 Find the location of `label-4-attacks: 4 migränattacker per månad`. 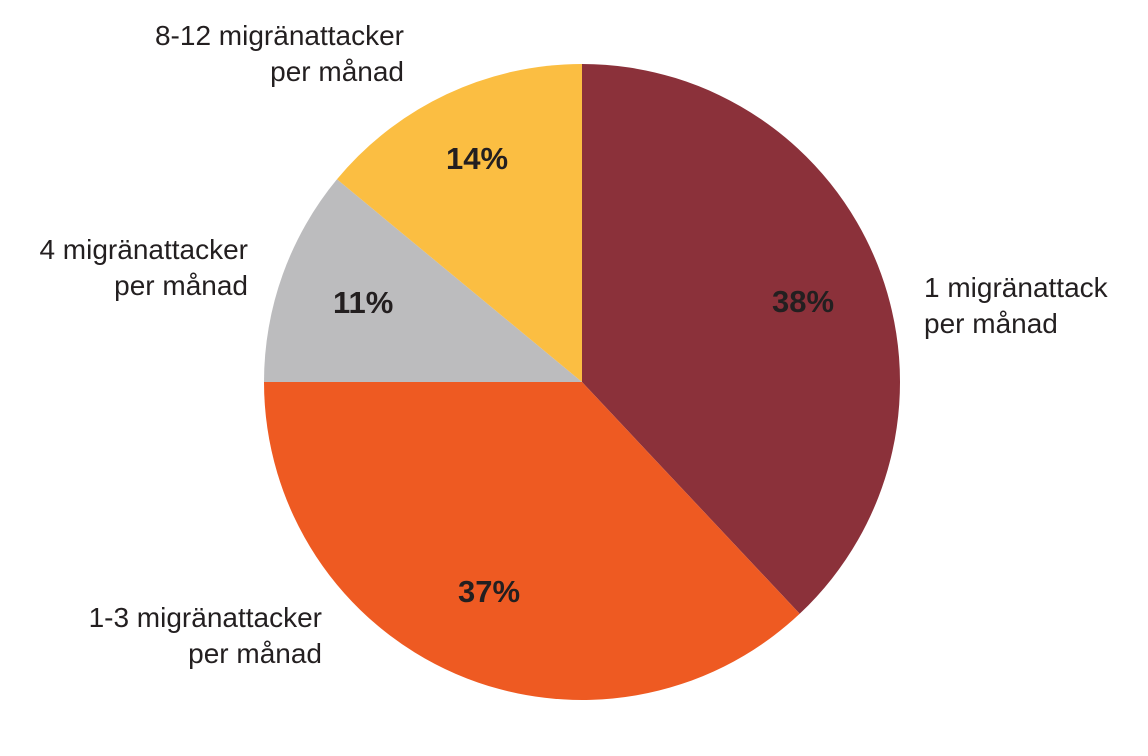

label-4-attacks: 4 migränattacker per månad is located at coordinates (143, 268).